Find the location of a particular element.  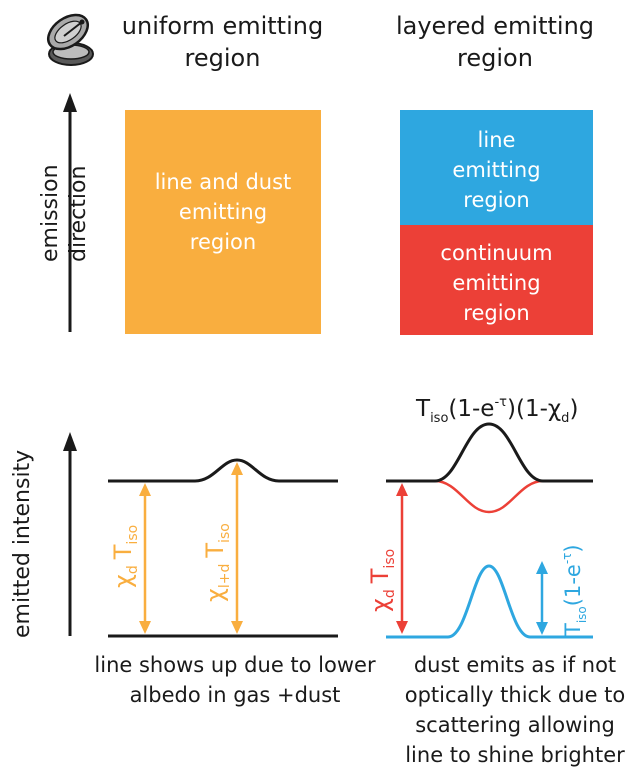

right-caption-line3: scattering allowing is located at coordinates (515, 725).